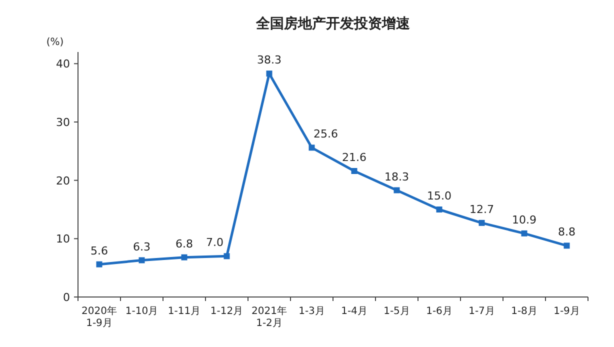 This screenshot has height=347, width=614. Describe the element at coordinates (354, 157) in the screenshot. I see `text: 21.6` at that location.